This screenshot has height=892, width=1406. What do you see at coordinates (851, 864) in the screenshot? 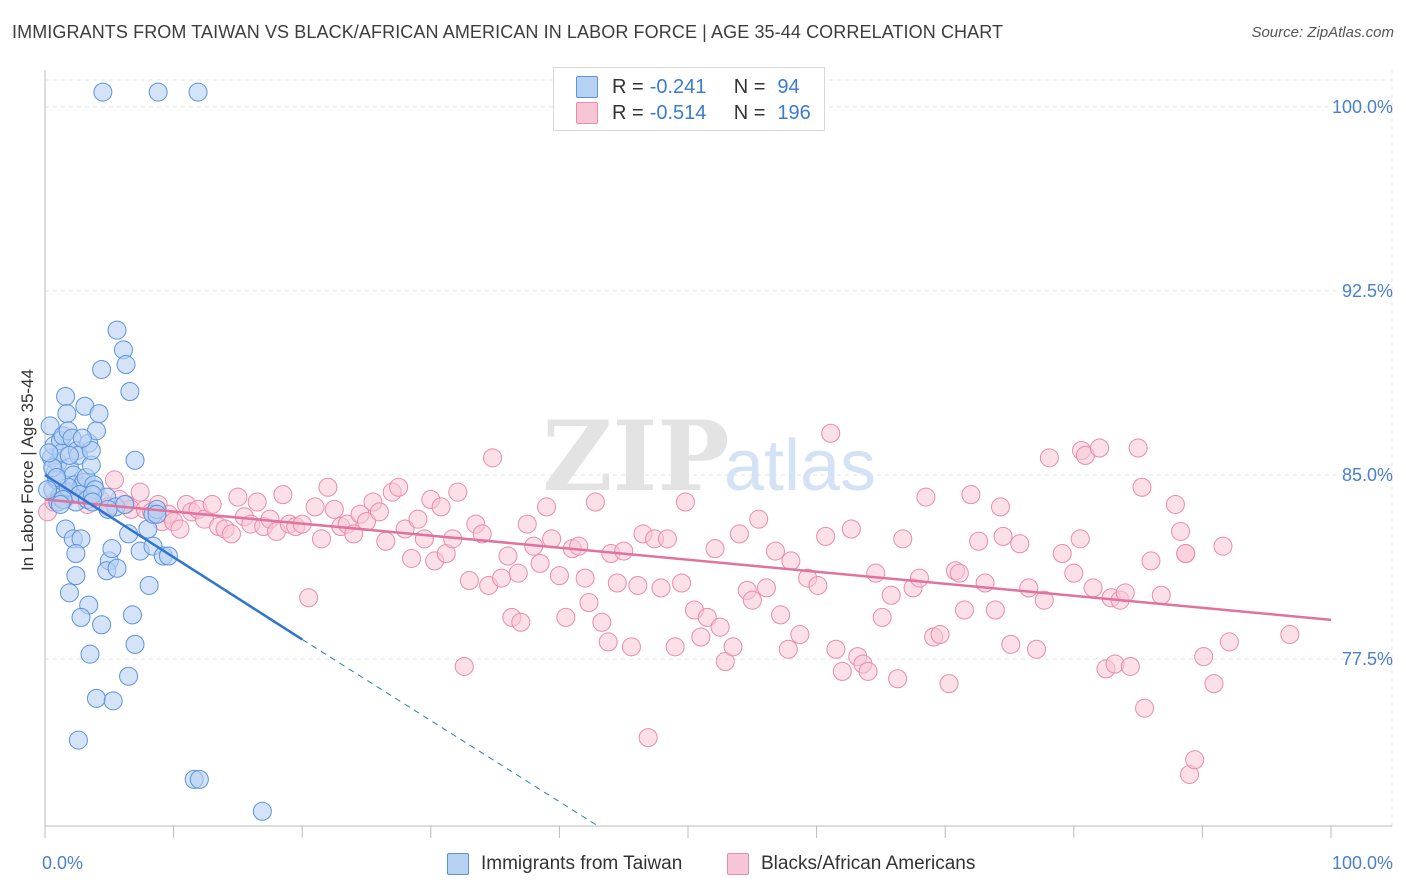
I see `legend-item-blacks: Blacks/African Americans` at bounding box center [851, 864].